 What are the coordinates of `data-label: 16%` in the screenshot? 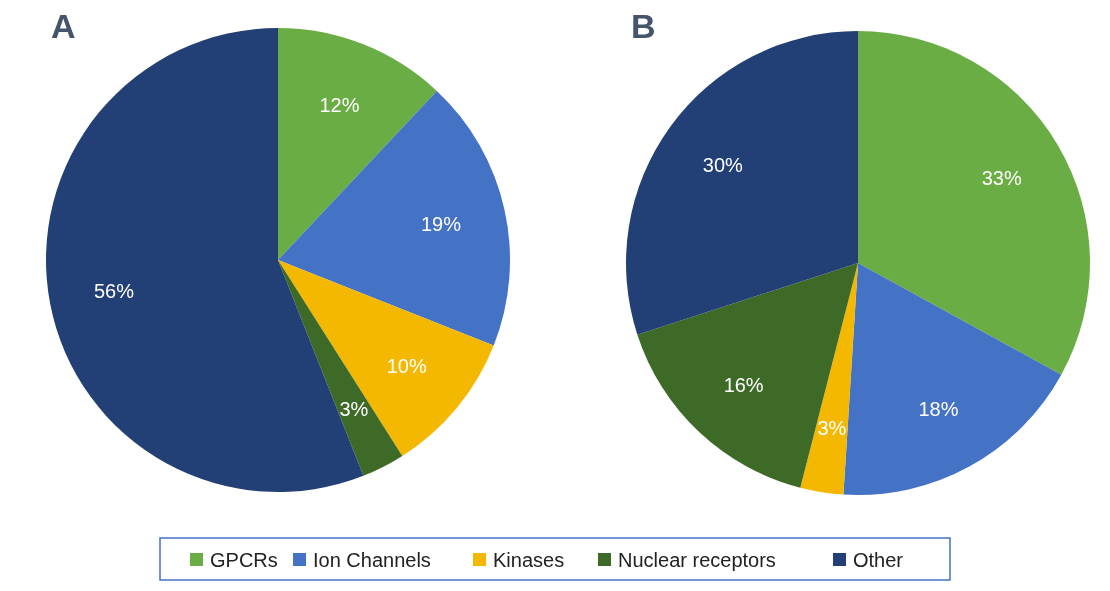 It's located at (743, 384).